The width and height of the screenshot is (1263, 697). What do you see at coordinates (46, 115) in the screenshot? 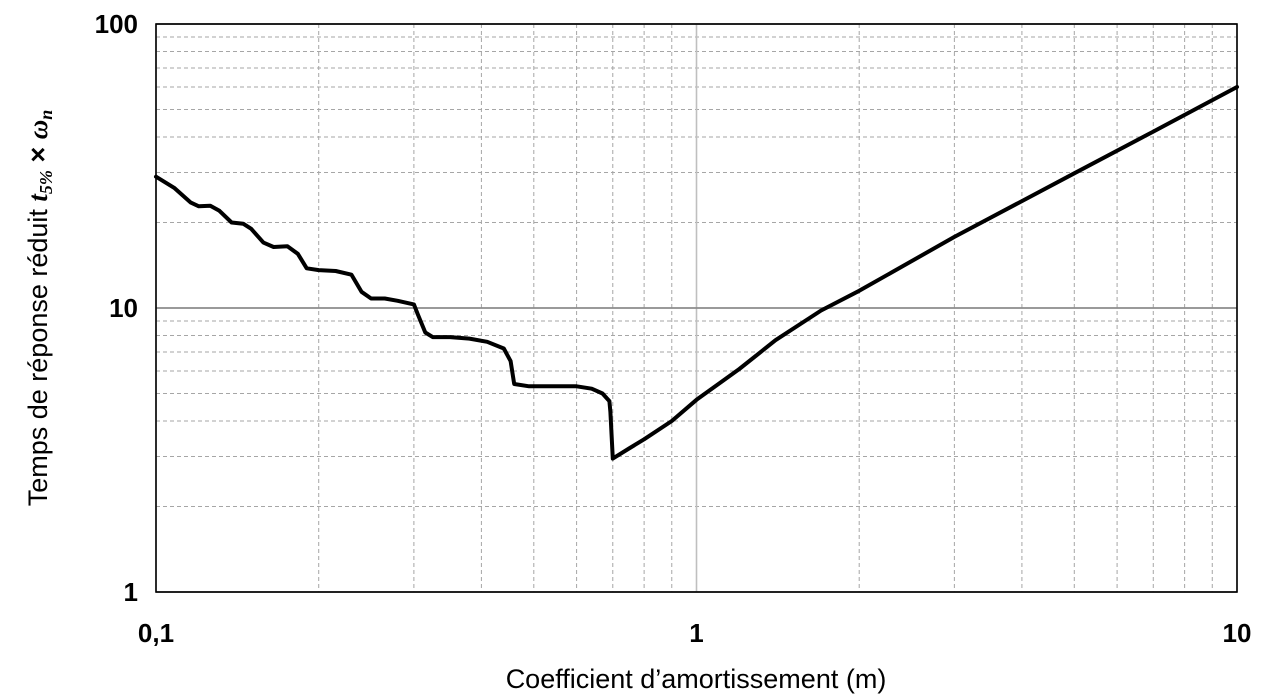
I see `y-axis-title-omega-subscript: n` at bounding box center [46, 115].